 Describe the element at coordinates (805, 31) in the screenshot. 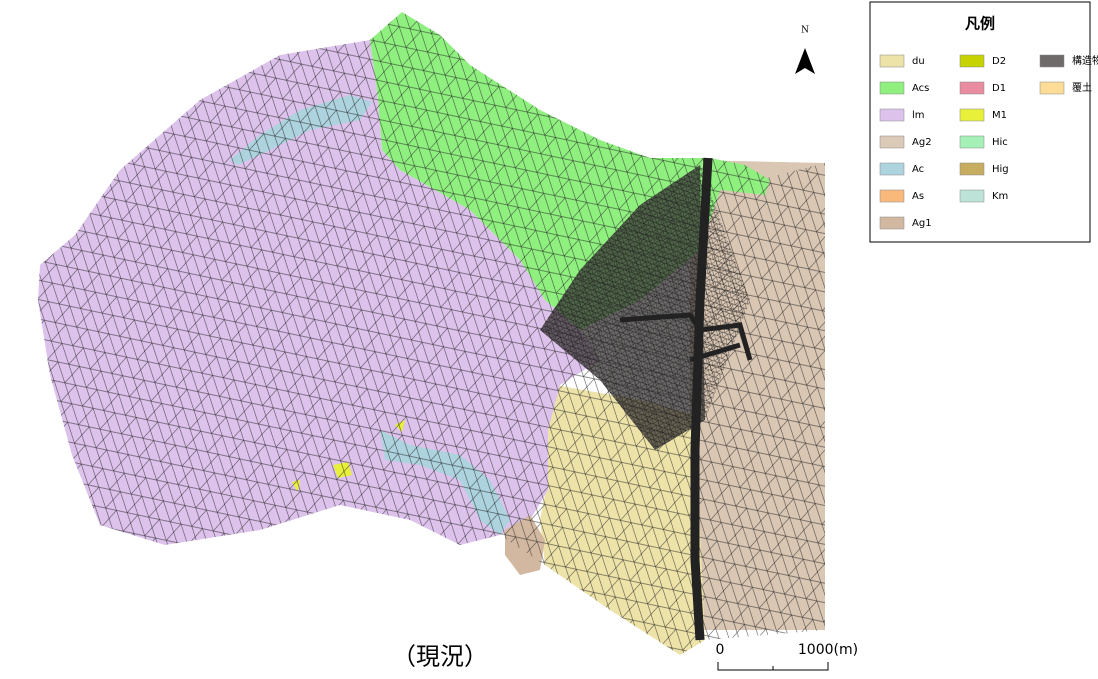

I see `north-label: N` at that location.